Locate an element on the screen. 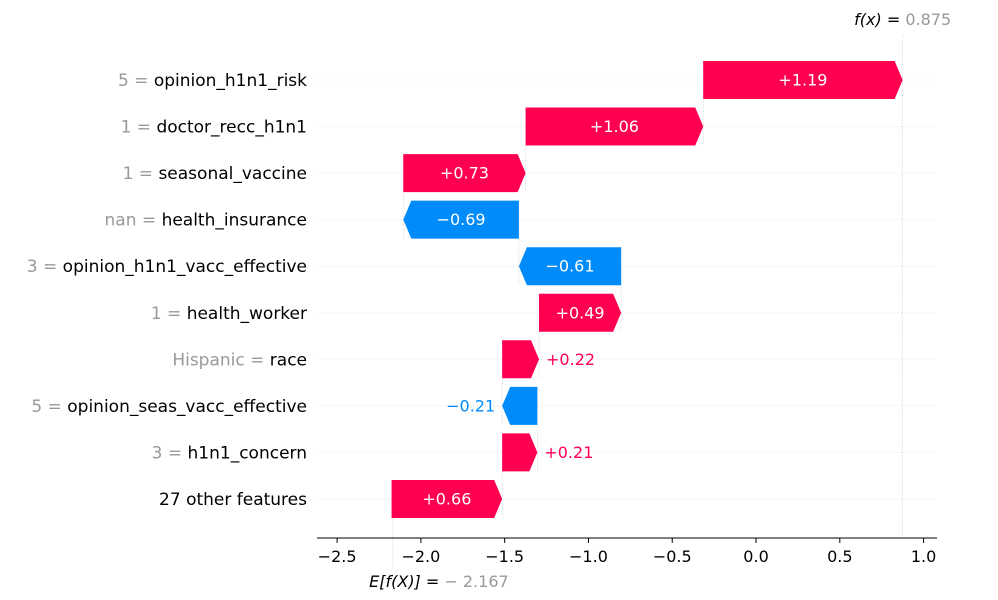 The width and height of the screenshot is (998, 600). contribution-label: +1.19 is located at coordinates (802, 80).